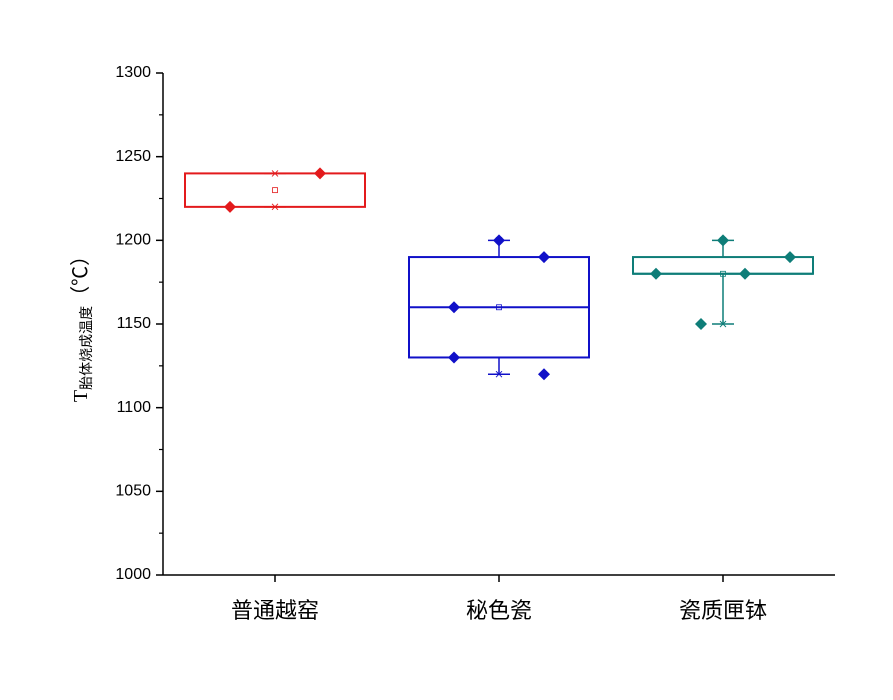  Describe the element at coordinates (80, 276) in the screenshot. I see `y-label-unit: （℃）` at that location.